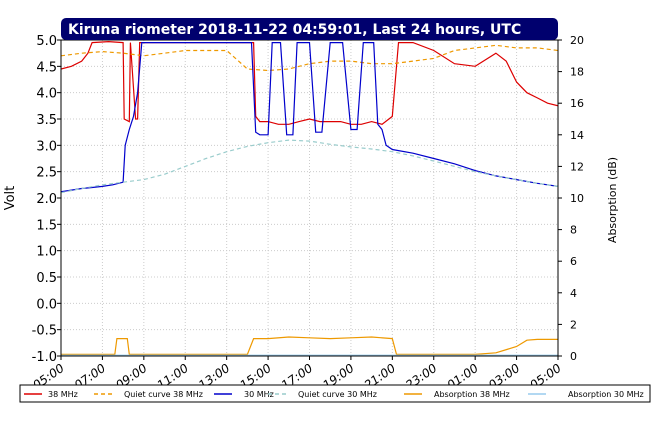 The height and width of the screenshot is (430, 670). I want to click on y-axis-label: Volt, so click(10, 198).